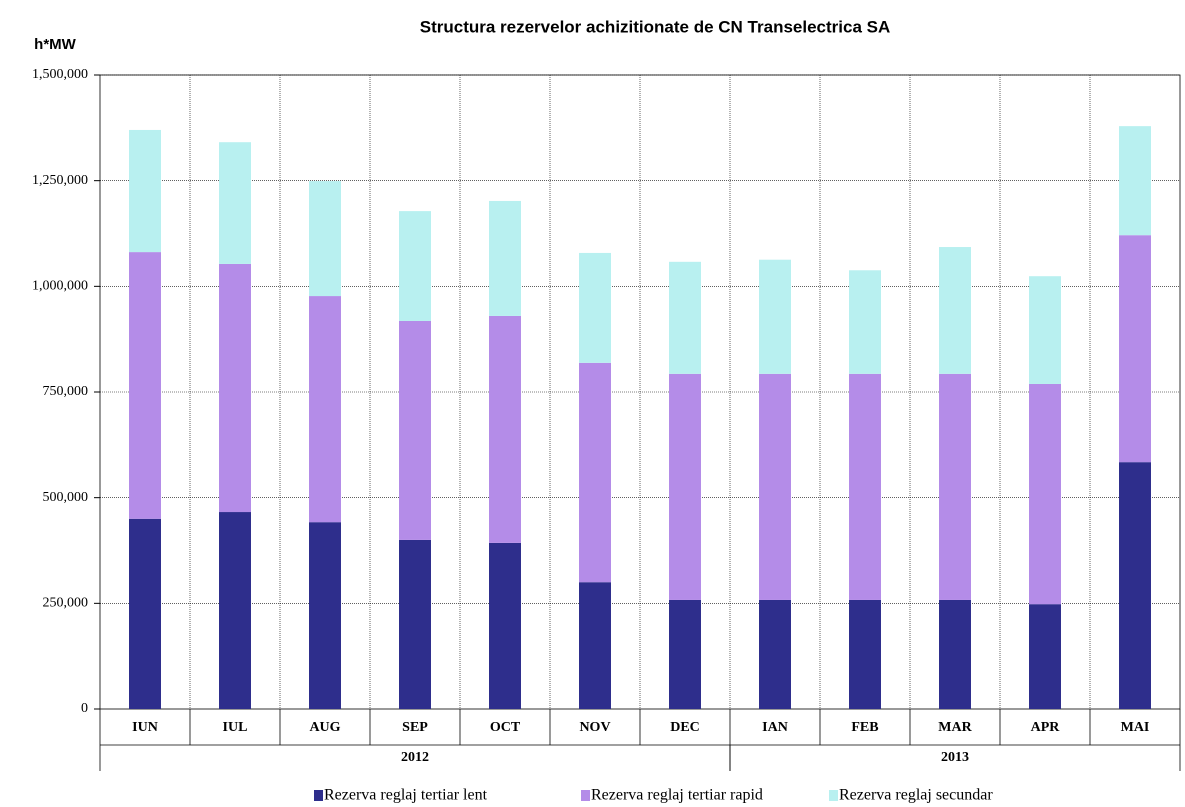  Describe the element at coordinates (145, 727) in the screenshot. I see `x-tick-label: IUN` at that location.